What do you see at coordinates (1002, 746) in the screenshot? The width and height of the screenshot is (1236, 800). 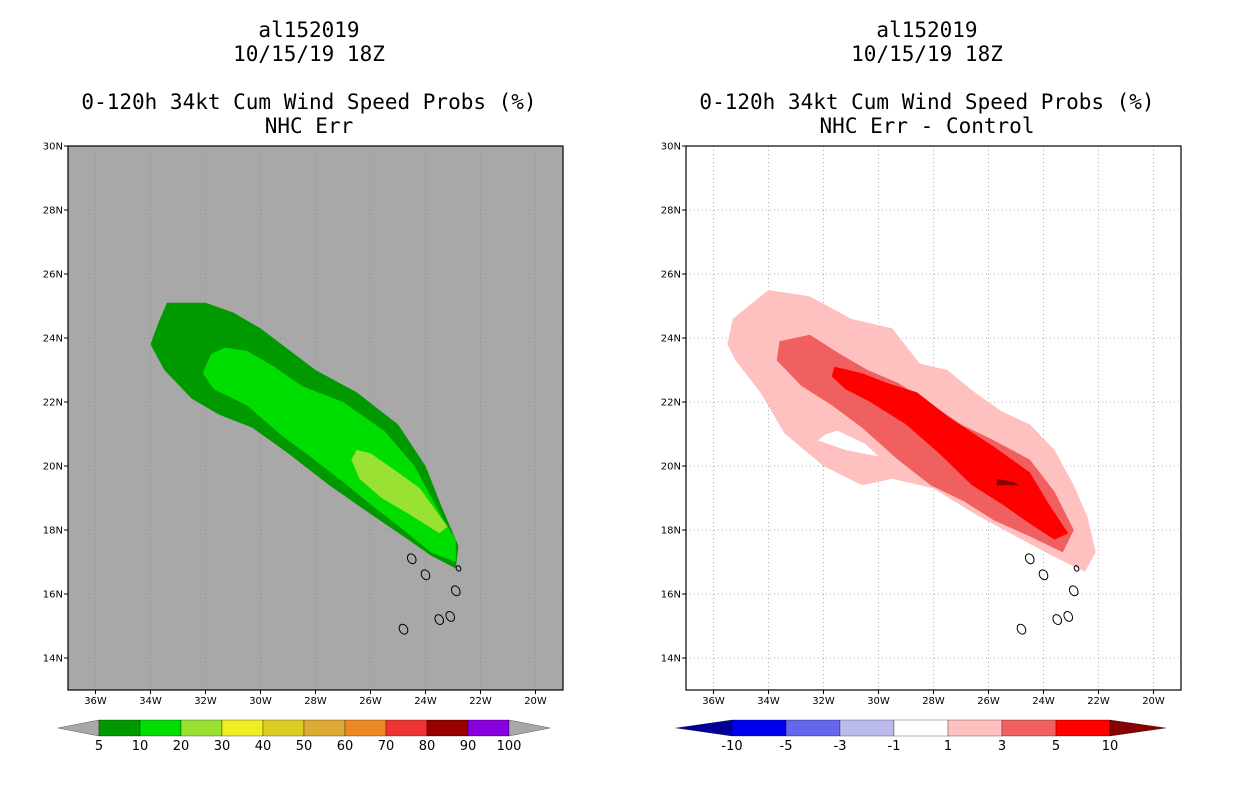 I see `colorbar-label: 3` at bounding box center [1002, 746].